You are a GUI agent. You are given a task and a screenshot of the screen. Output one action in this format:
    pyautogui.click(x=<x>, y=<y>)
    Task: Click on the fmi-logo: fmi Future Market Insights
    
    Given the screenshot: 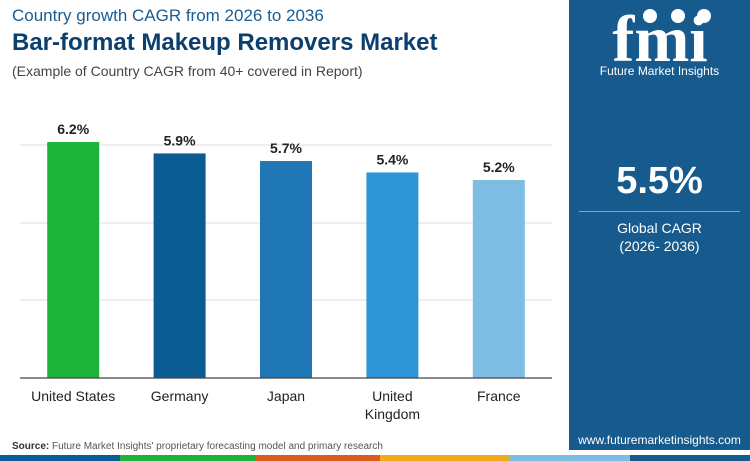 What is the action you would take?
    pyautogui.click(x=659, y=42)
    